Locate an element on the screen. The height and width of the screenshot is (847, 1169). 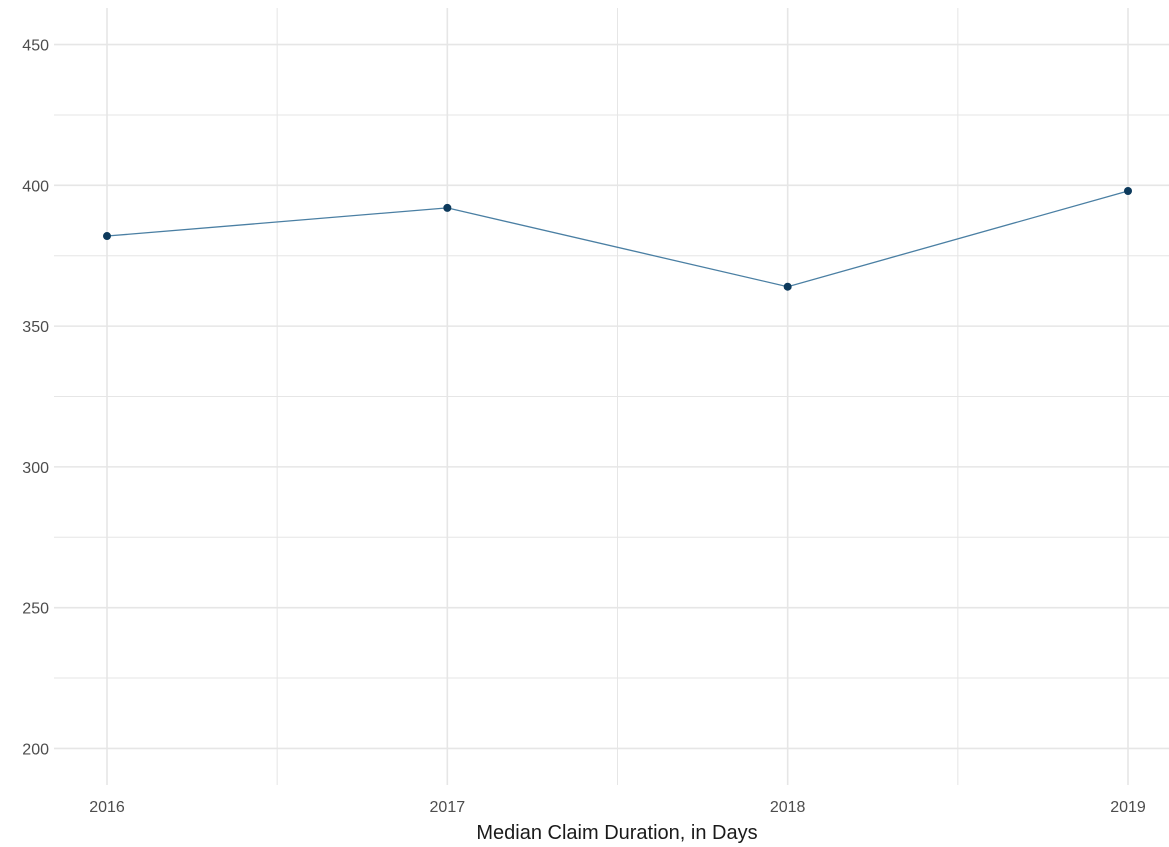
series-layer is located at coordinates (617, 239).